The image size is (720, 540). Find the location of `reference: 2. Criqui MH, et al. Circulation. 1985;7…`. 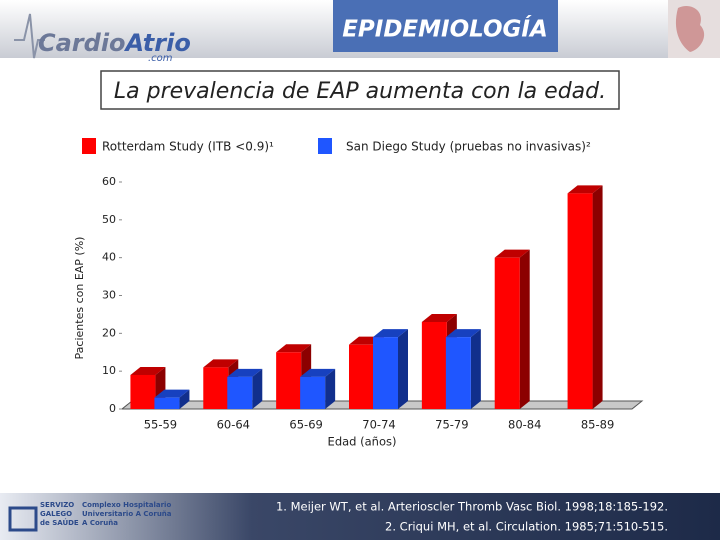

reference: 2. Criqui MH, et al. Circulation. 1985;7… is located at coordinates (526, 527).